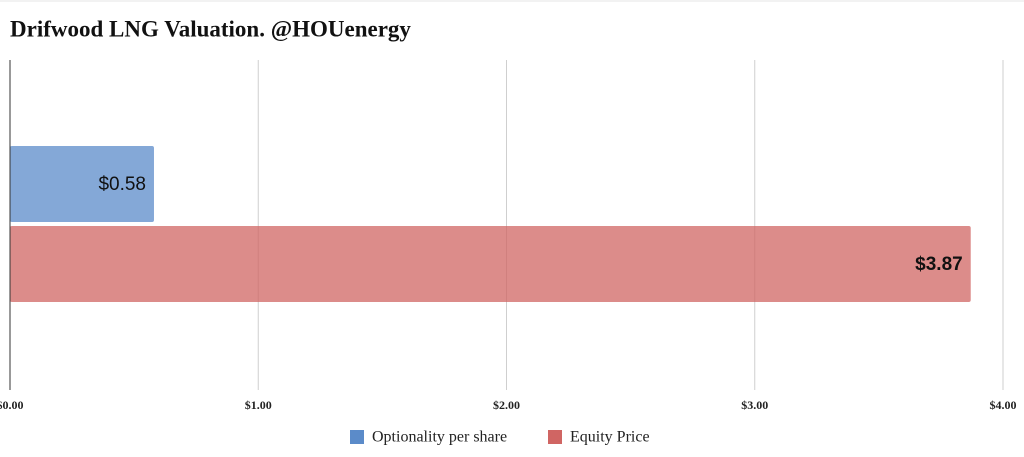  I want to click on legend-label: Equity Price, so click(610, 437).